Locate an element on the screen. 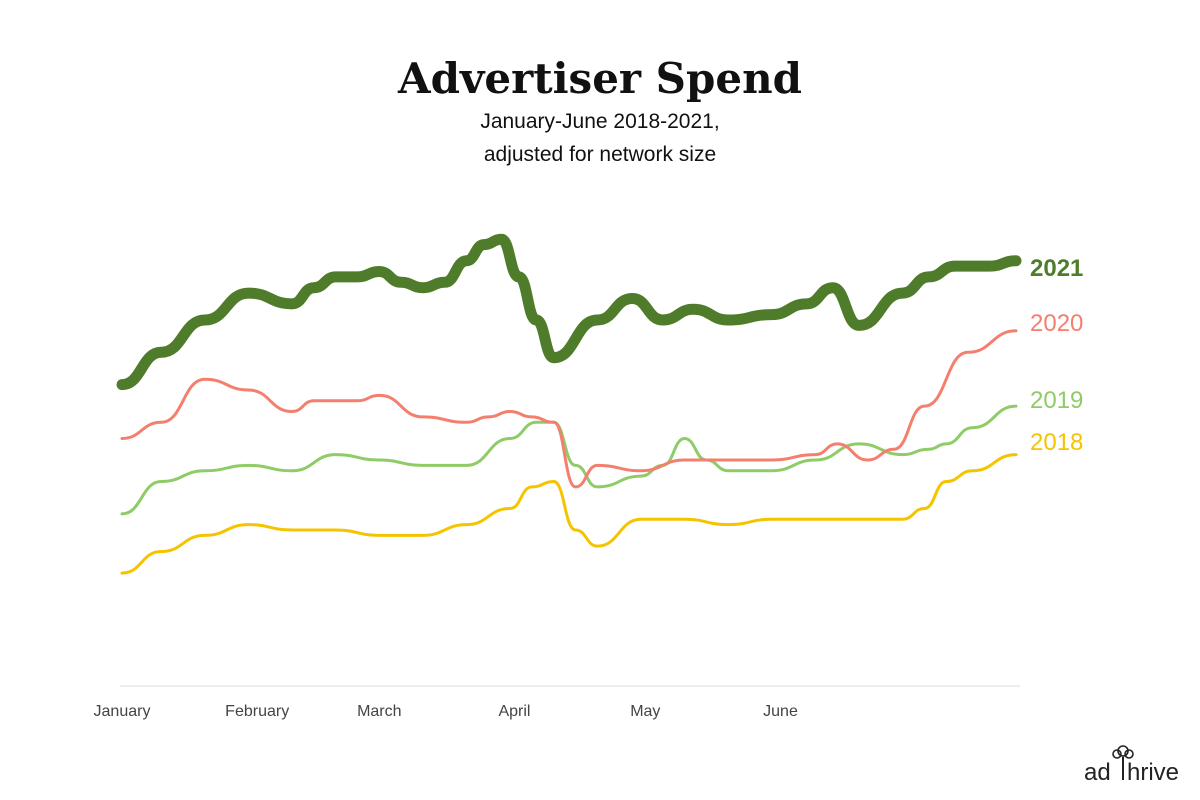  series-labels: 2018 2019 2020 2021 is located at coordinates (1056, 355).